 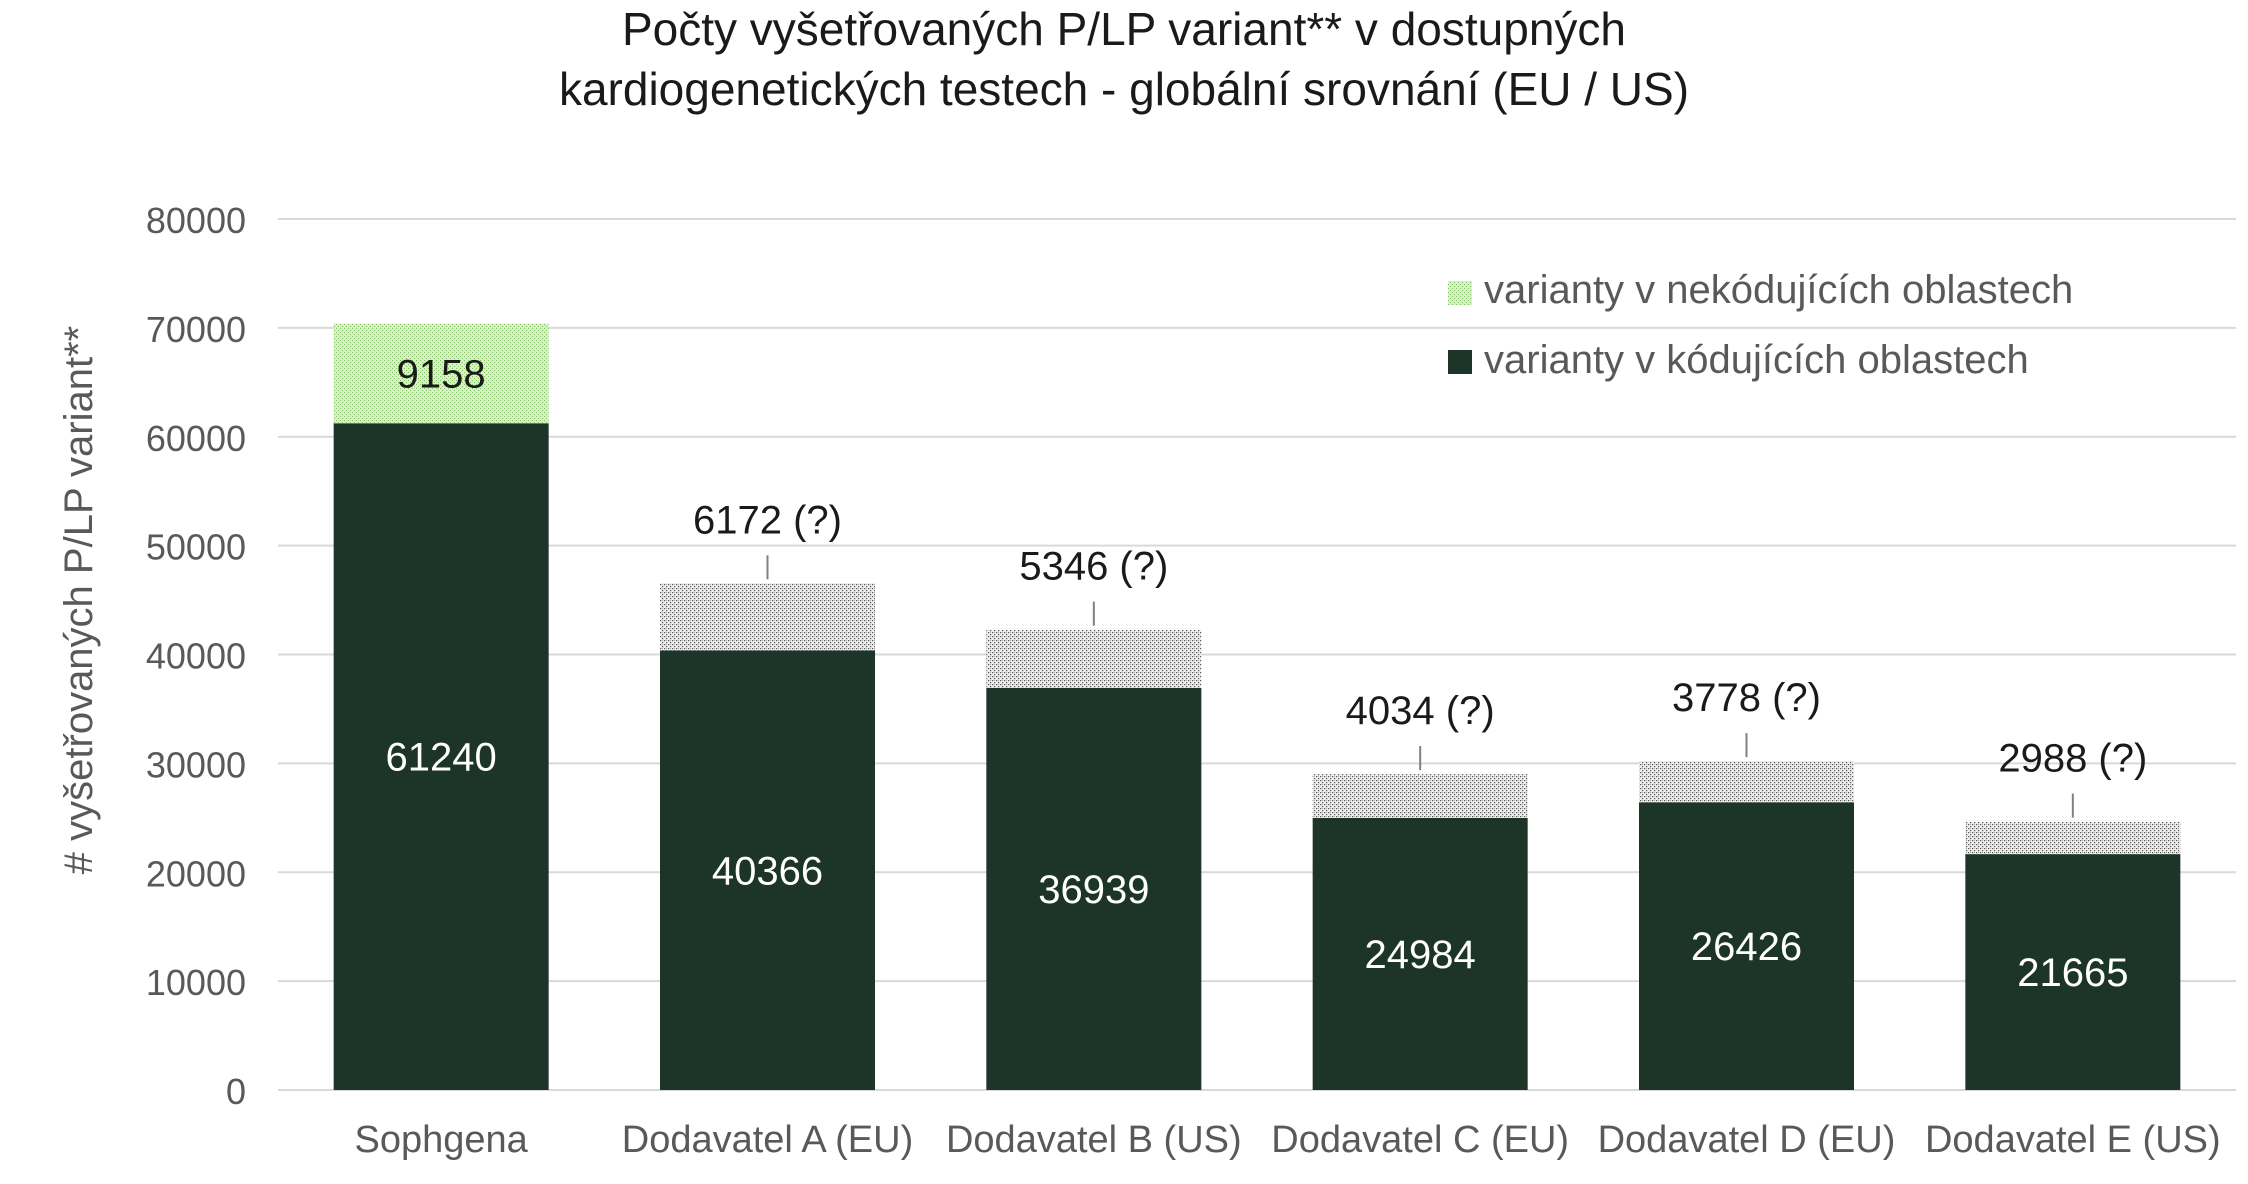 What do you see at coordinates (1778, 290) in the screenshot?
I see `legend-label-noncoding: varianty v nekódujících oblastech` at bounding box center [1778, 290].